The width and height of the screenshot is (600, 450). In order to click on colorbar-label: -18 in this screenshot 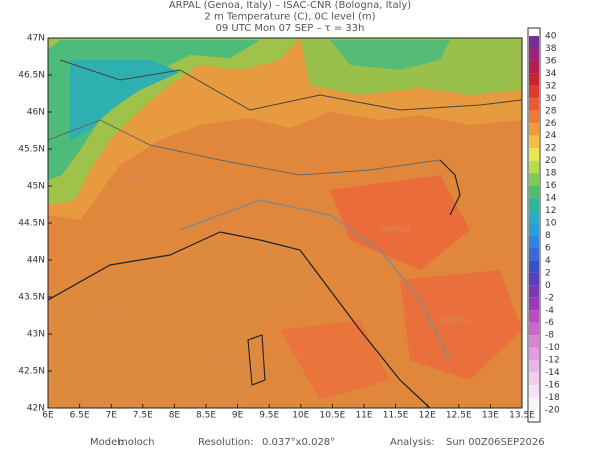, I will do `click(552, 398)`.